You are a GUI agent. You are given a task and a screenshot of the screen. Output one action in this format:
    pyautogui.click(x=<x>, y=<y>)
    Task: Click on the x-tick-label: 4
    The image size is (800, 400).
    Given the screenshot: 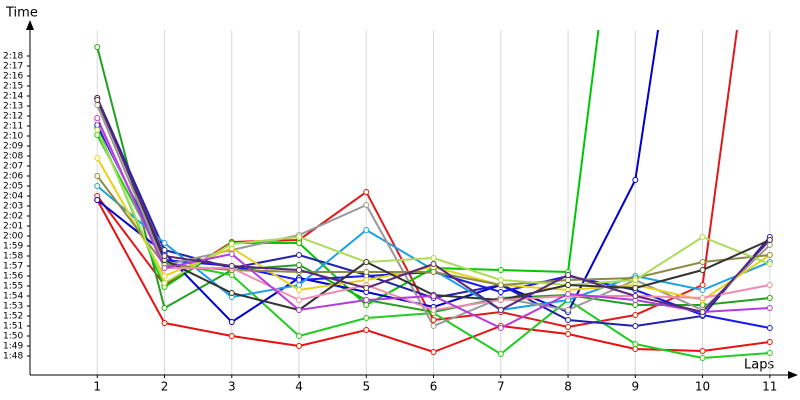 What is the action you would take?
    pyautogui.click(x=299, y=387)
    